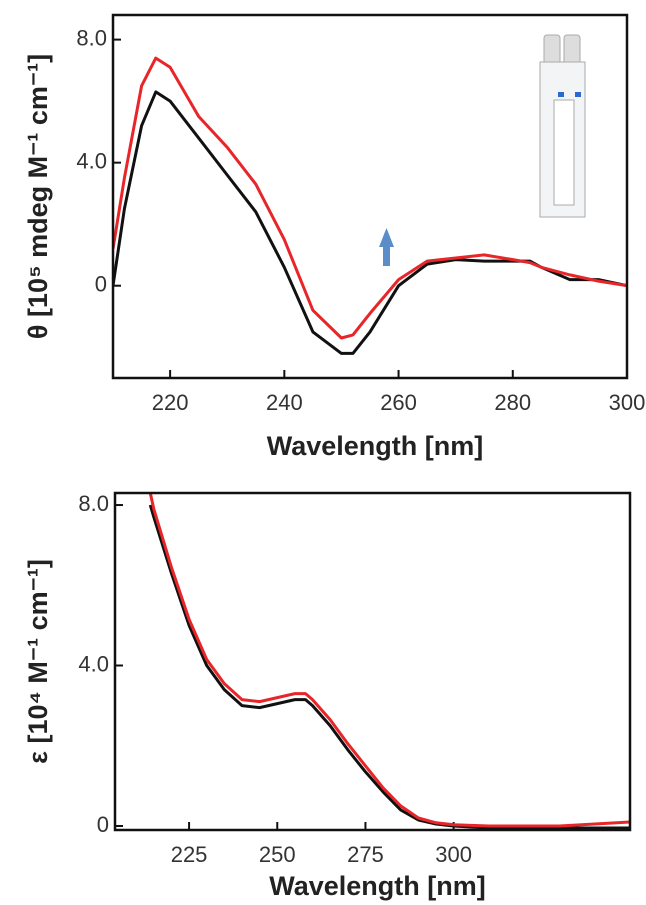  I want to click on x-tick-label: 240, so click(284, 402).